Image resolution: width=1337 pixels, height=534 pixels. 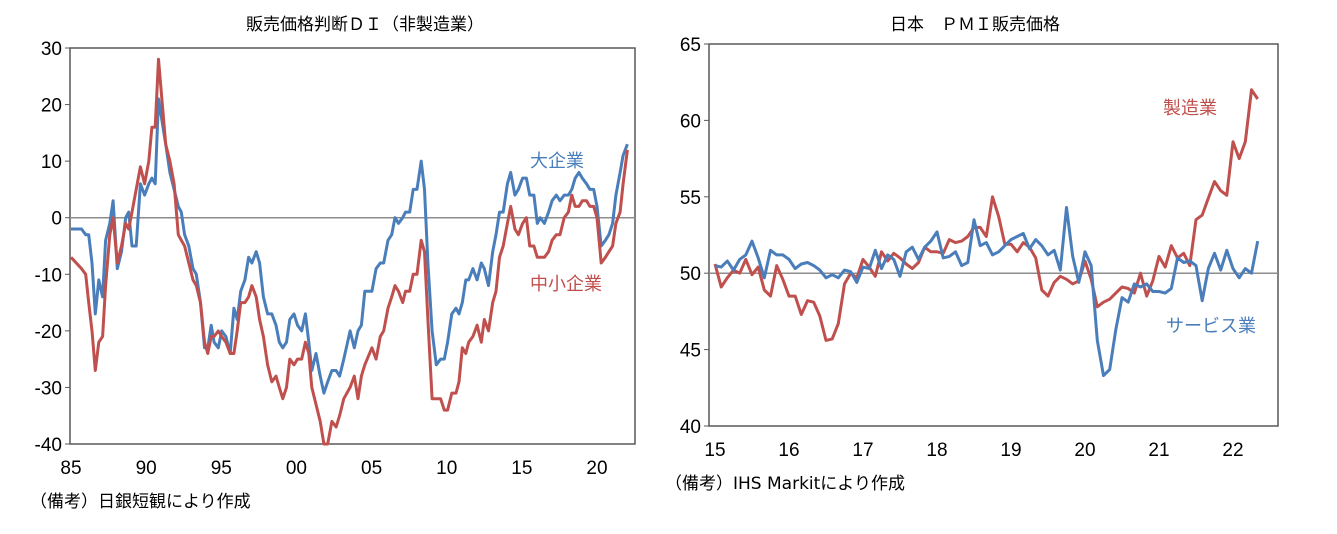 What do you see at coordinates (146, 468) in the screenshot?
I see `x-tick-label: 90` at bounding box center [146, 468].